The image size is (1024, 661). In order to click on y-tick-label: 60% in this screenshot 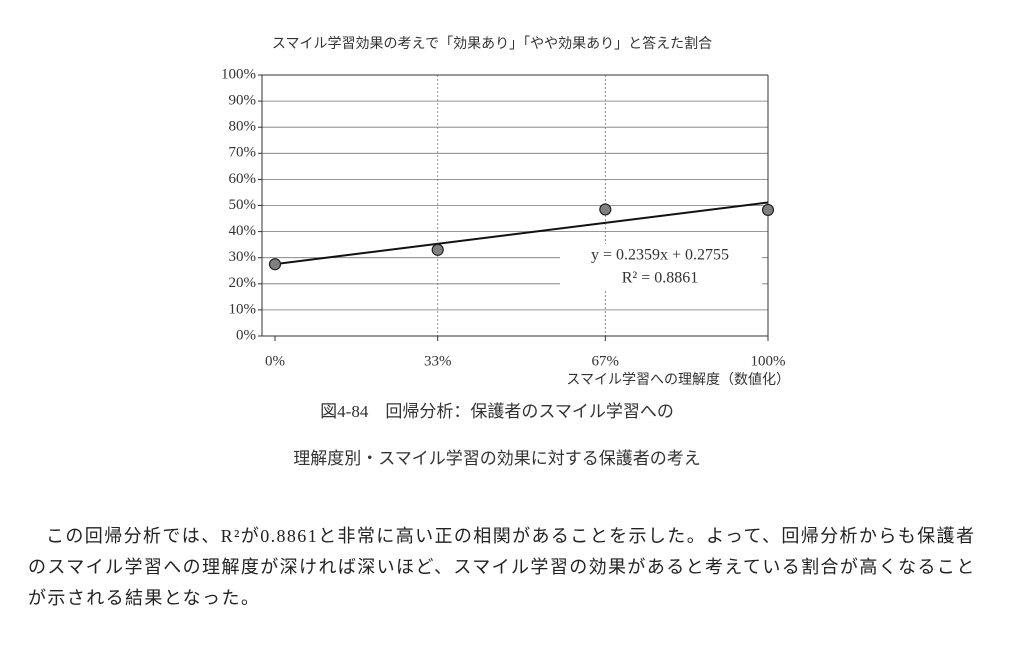, I will do `click(243, 179)`.